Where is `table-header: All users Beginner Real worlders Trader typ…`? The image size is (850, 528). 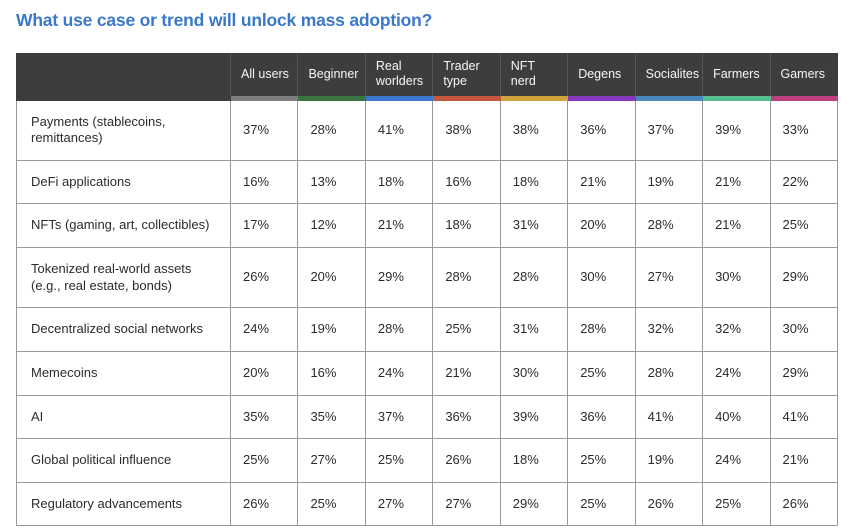
table-header: All users Beginner Real worlders Trader typ… is located at coordinates (427, 77).